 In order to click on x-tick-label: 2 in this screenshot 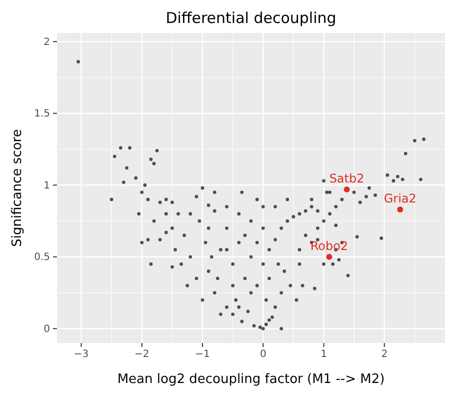, I will do `click(384, 354)`.